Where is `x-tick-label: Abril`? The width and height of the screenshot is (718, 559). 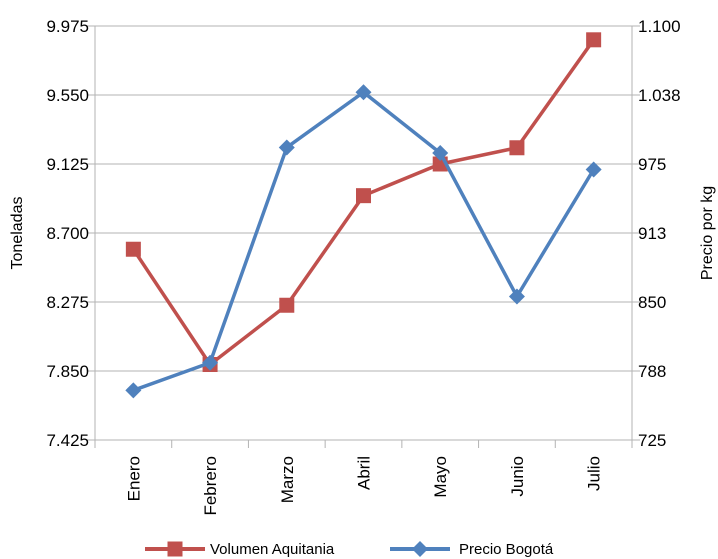 x-tick-label: Abril is located at coordinates (364, 473).